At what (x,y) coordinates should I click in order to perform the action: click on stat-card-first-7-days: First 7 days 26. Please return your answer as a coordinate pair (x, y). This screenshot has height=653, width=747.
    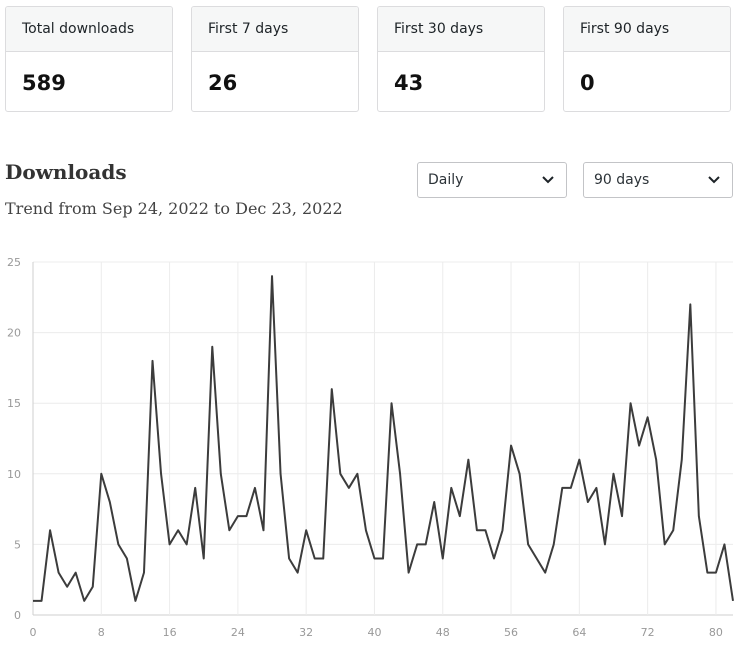
    Looking at the image, I should click on (275, 59).